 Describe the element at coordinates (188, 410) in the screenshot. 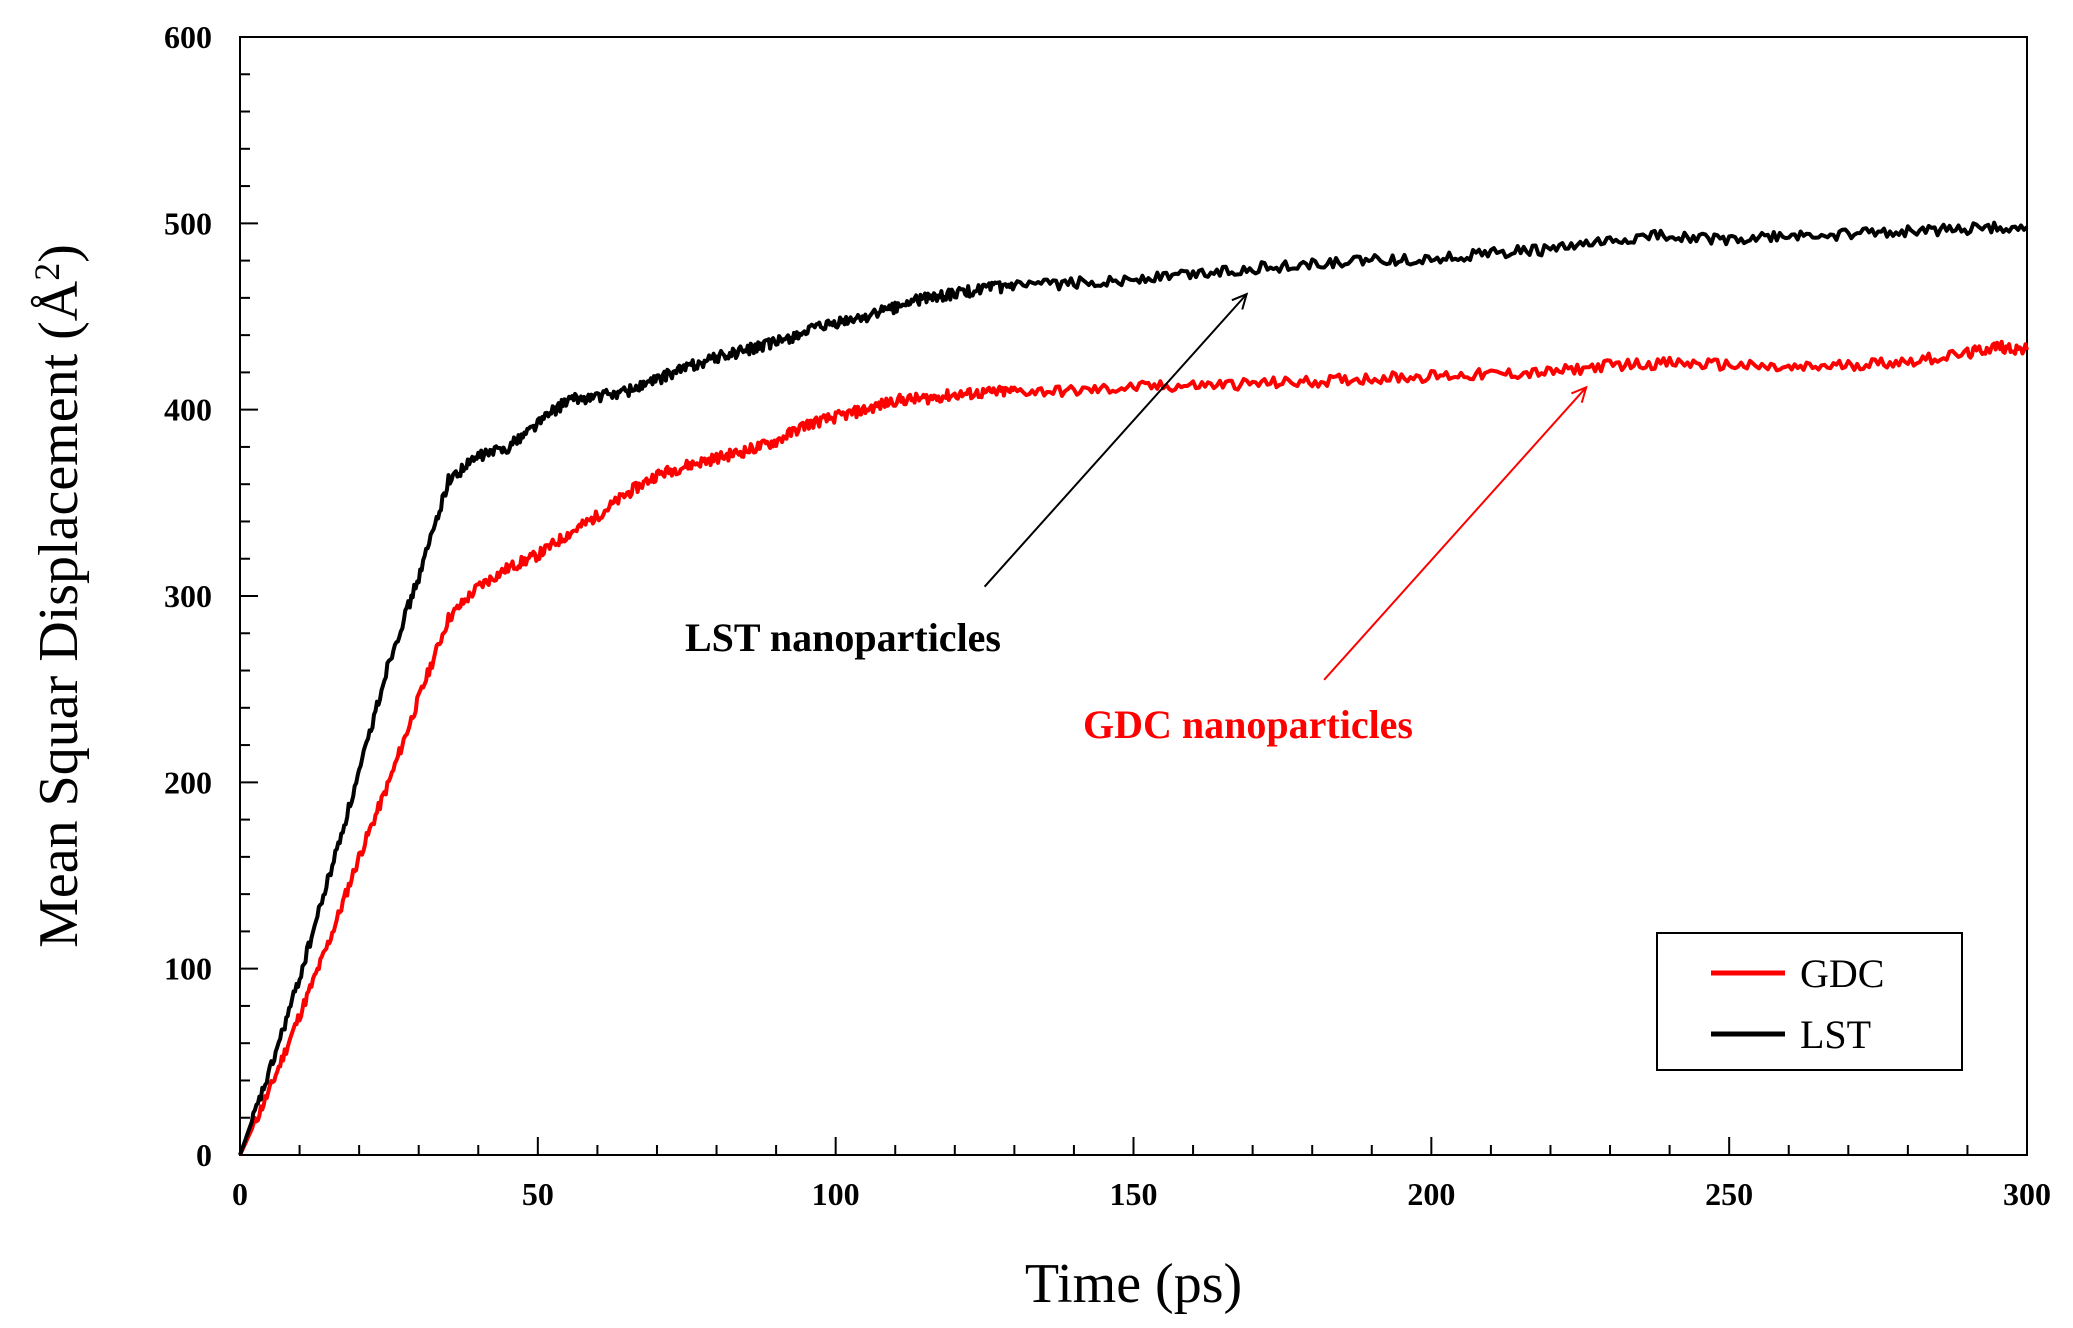

I see `y-tick-label: 400` at that location.